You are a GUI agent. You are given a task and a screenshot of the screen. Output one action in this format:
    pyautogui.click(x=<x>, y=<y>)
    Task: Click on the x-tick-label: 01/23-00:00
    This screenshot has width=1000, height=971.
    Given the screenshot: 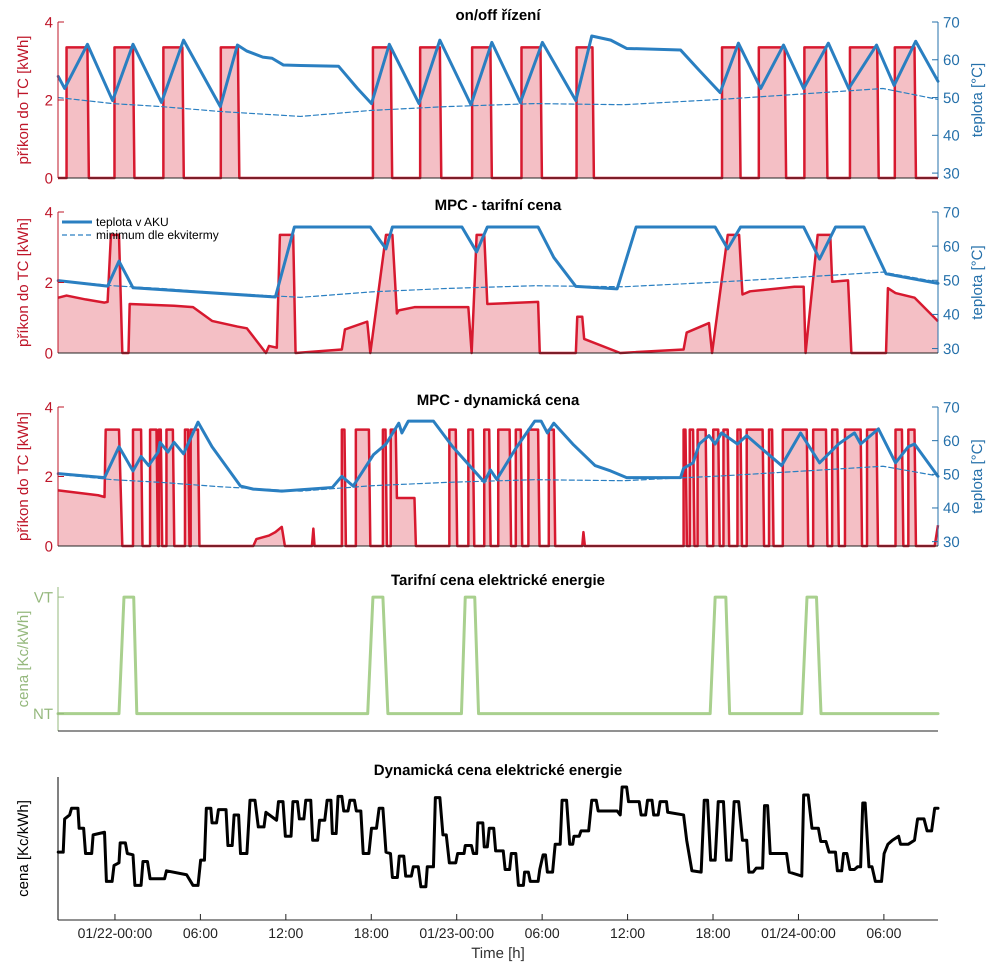 What is the action you would take?
    pyautogui.click(x=456, y=933)
    